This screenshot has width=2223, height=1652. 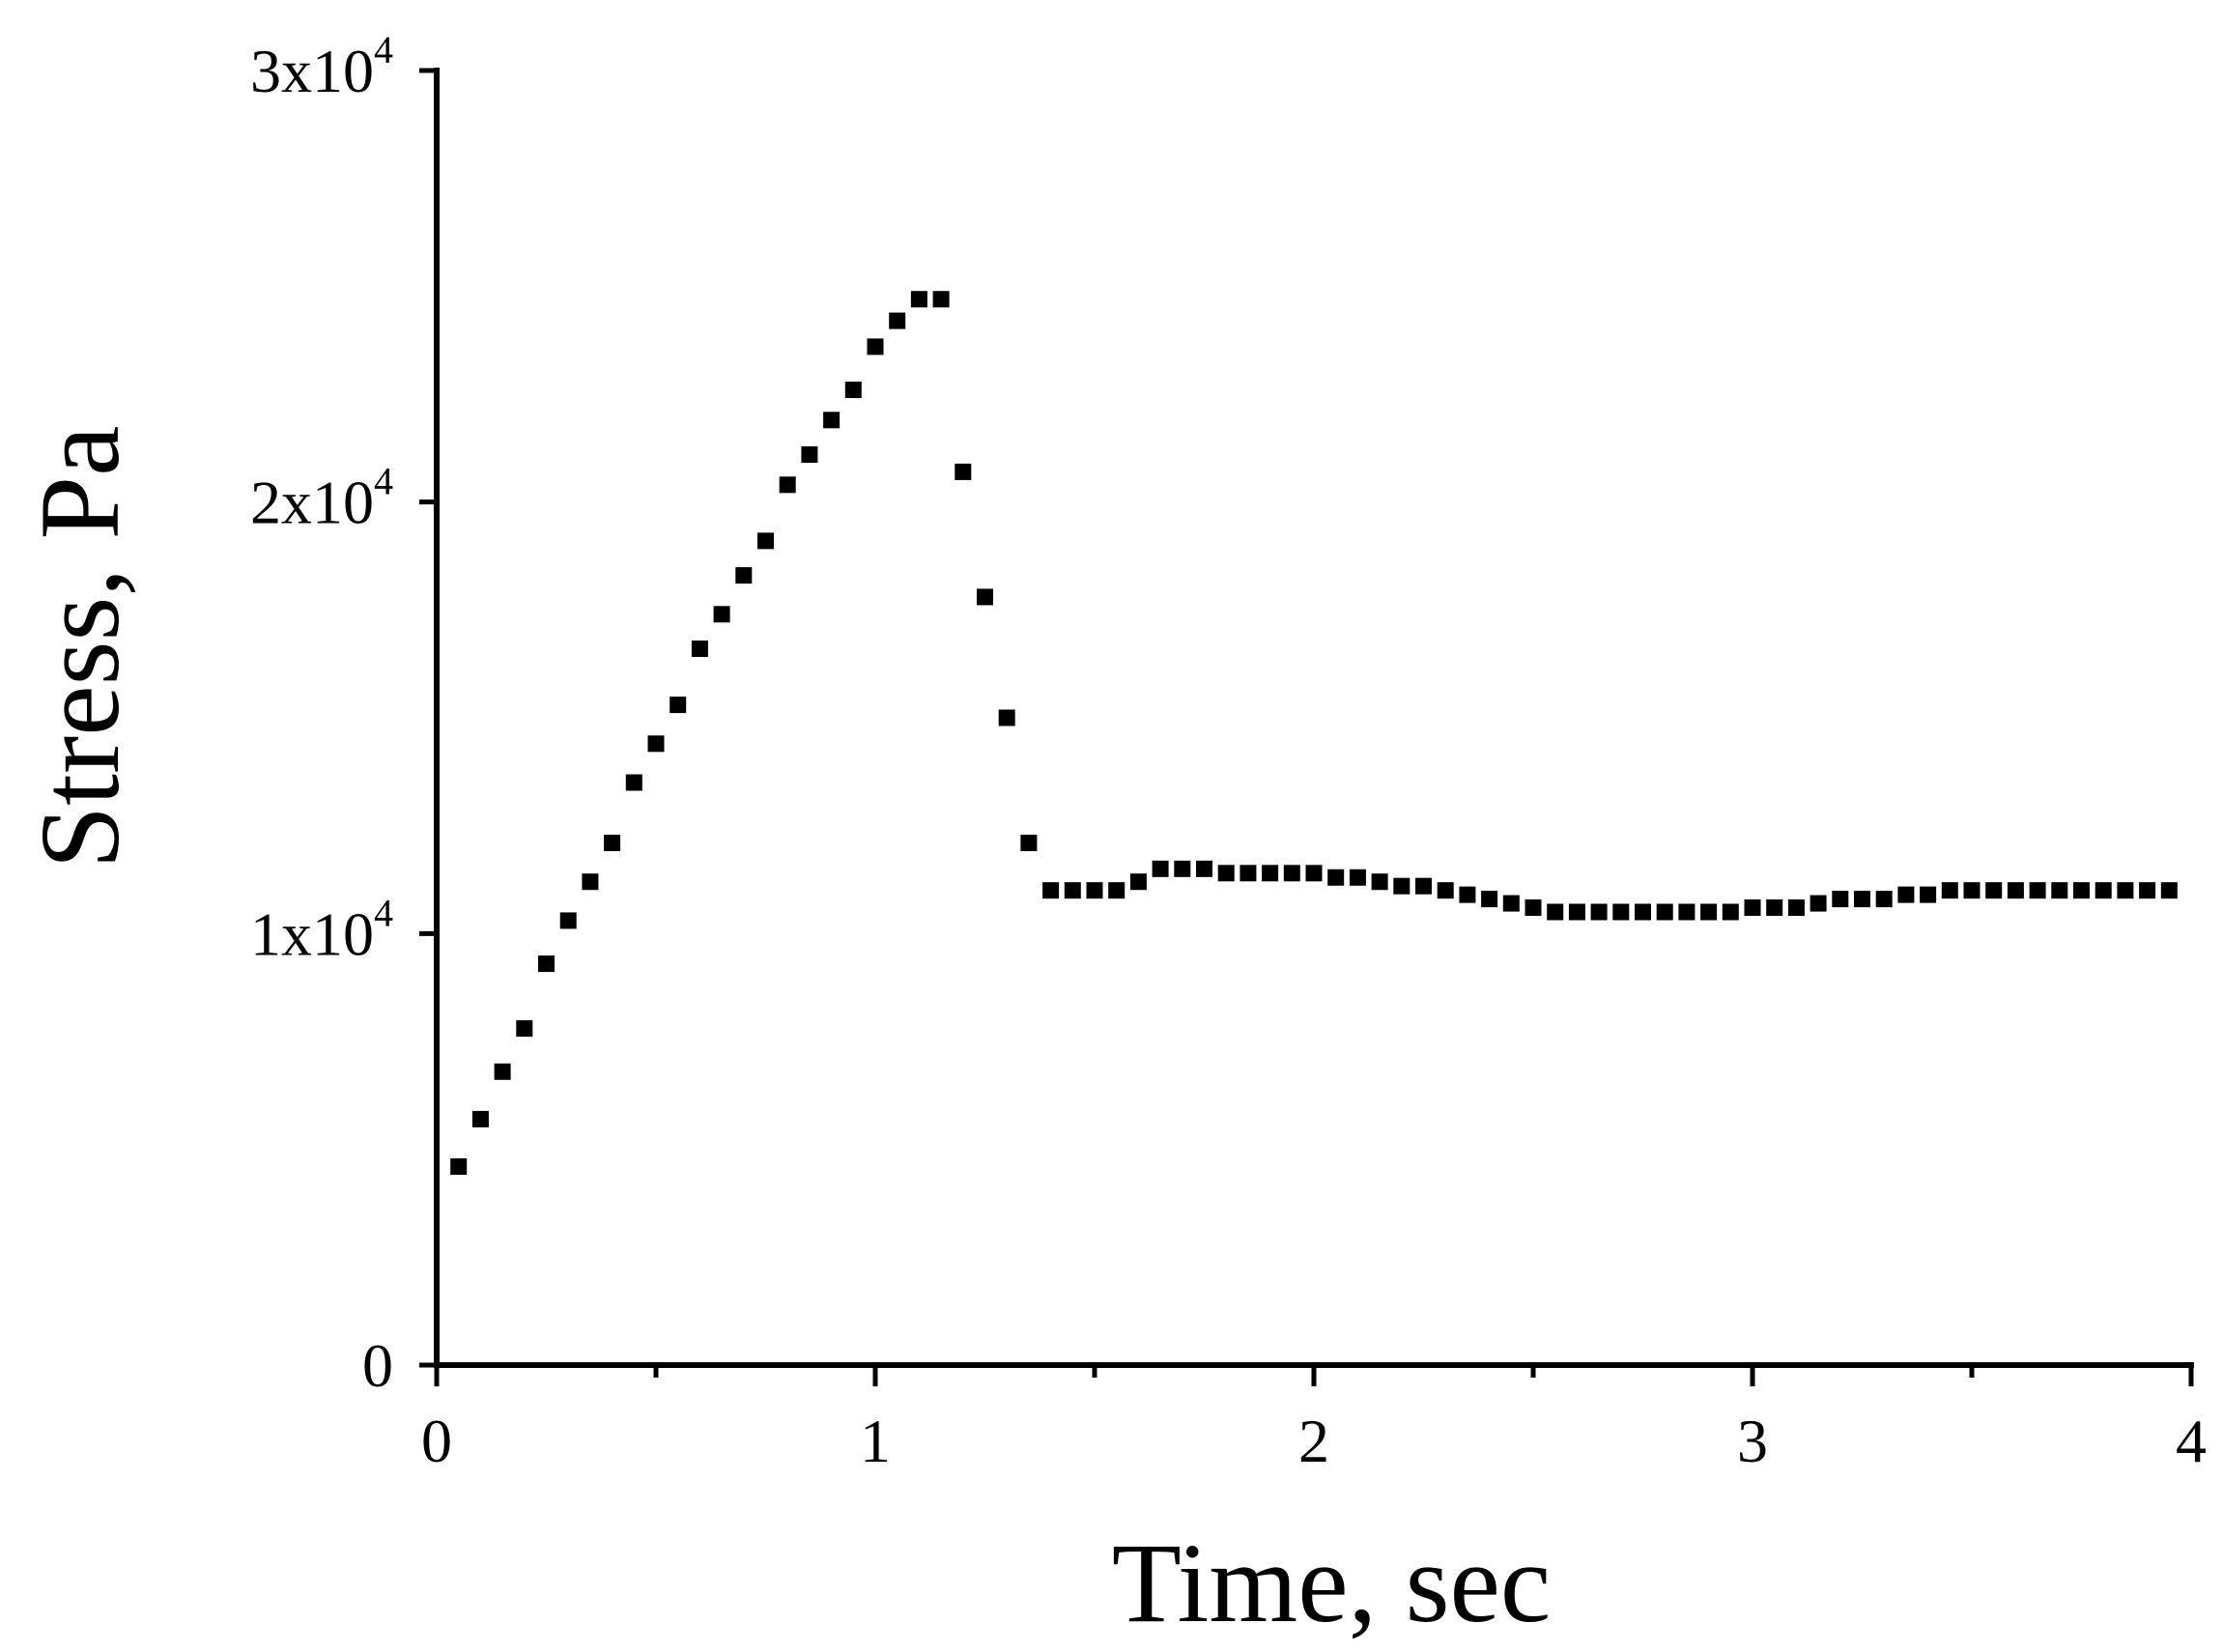 I want to click on x-tick-label: 0, so click(x=437, y=1441).